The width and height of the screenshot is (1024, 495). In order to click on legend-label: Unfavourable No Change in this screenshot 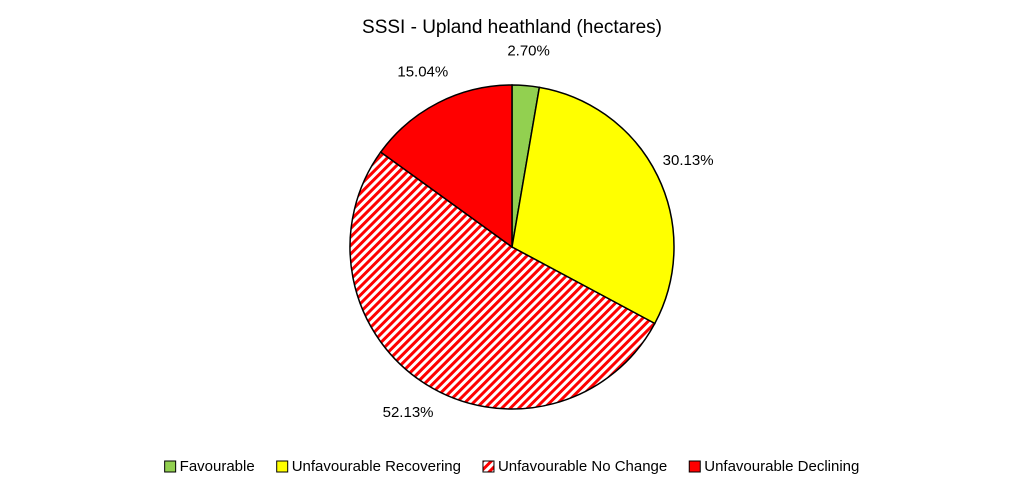, I will do `click(582, 466)`.